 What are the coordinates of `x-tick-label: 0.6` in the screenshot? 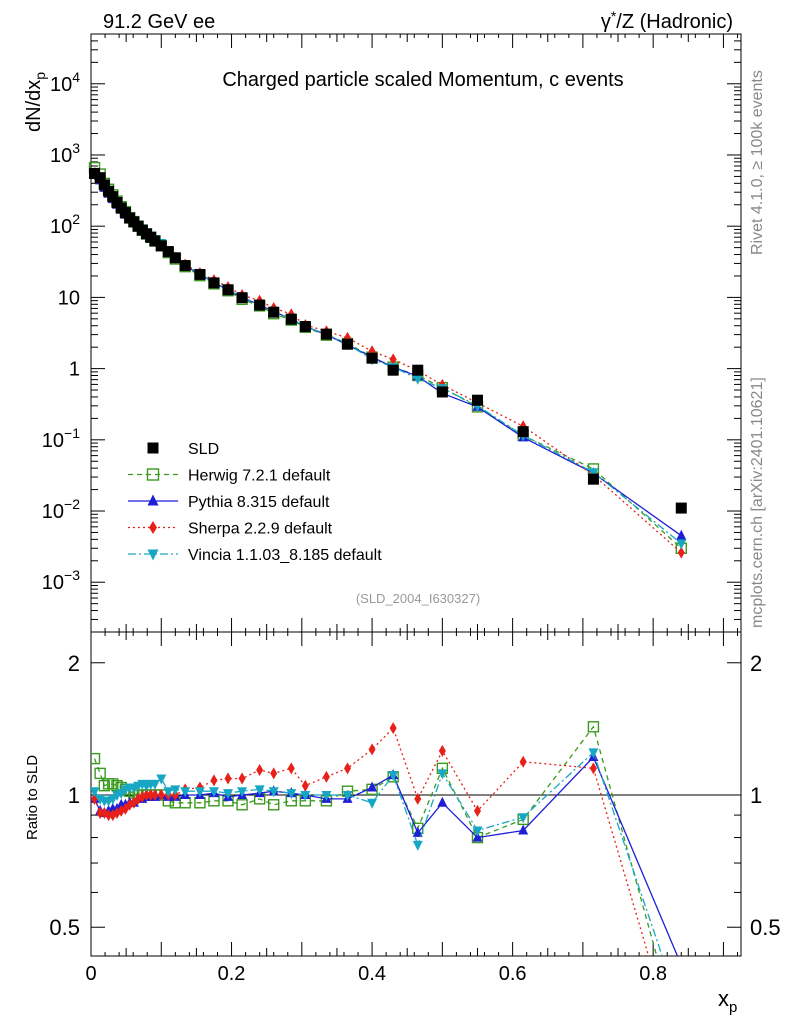 It's located at (513, 974).